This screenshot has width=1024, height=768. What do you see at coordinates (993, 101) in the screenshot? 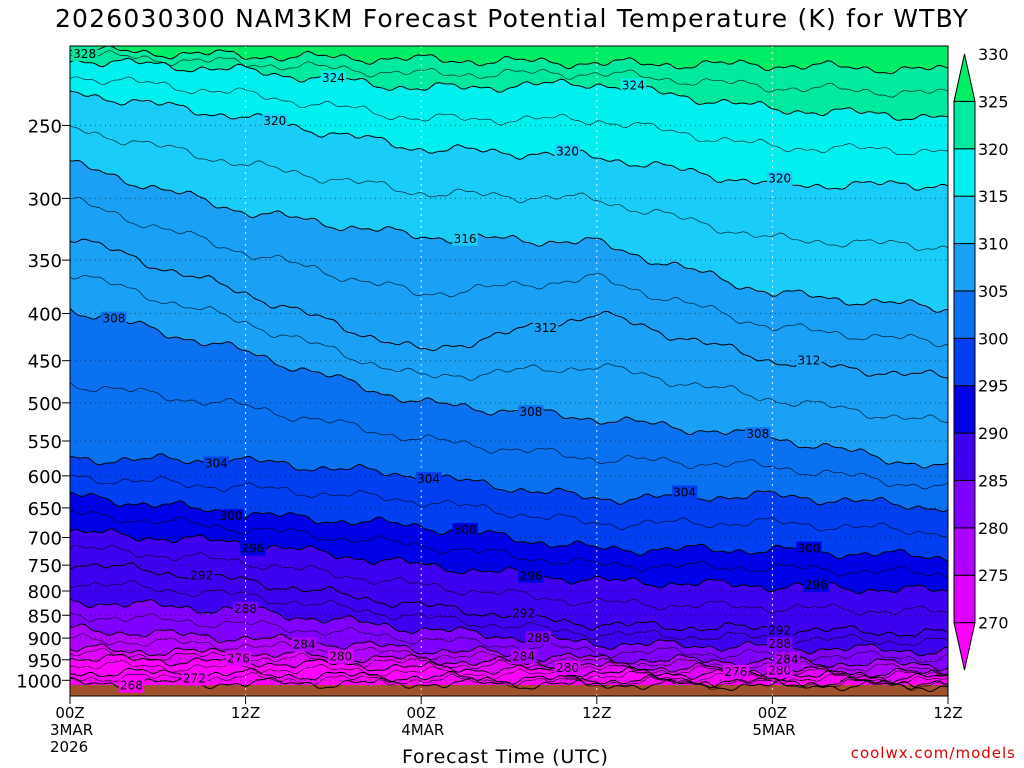
I see `colorbar-label: 325` at bounding box center [993, 101].